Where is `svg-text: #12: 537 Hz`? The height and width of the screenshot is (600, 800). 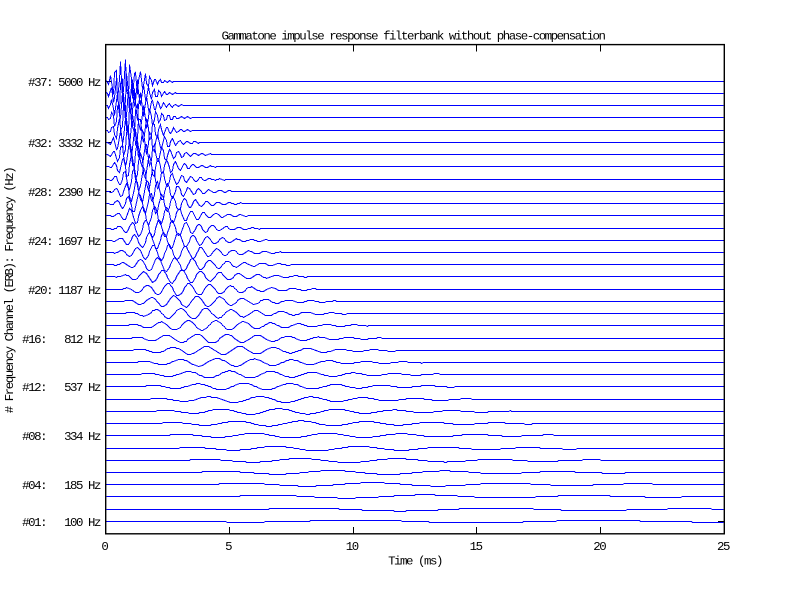 svg-text: #12: 537 Hz is located at coordinates (61, 388).